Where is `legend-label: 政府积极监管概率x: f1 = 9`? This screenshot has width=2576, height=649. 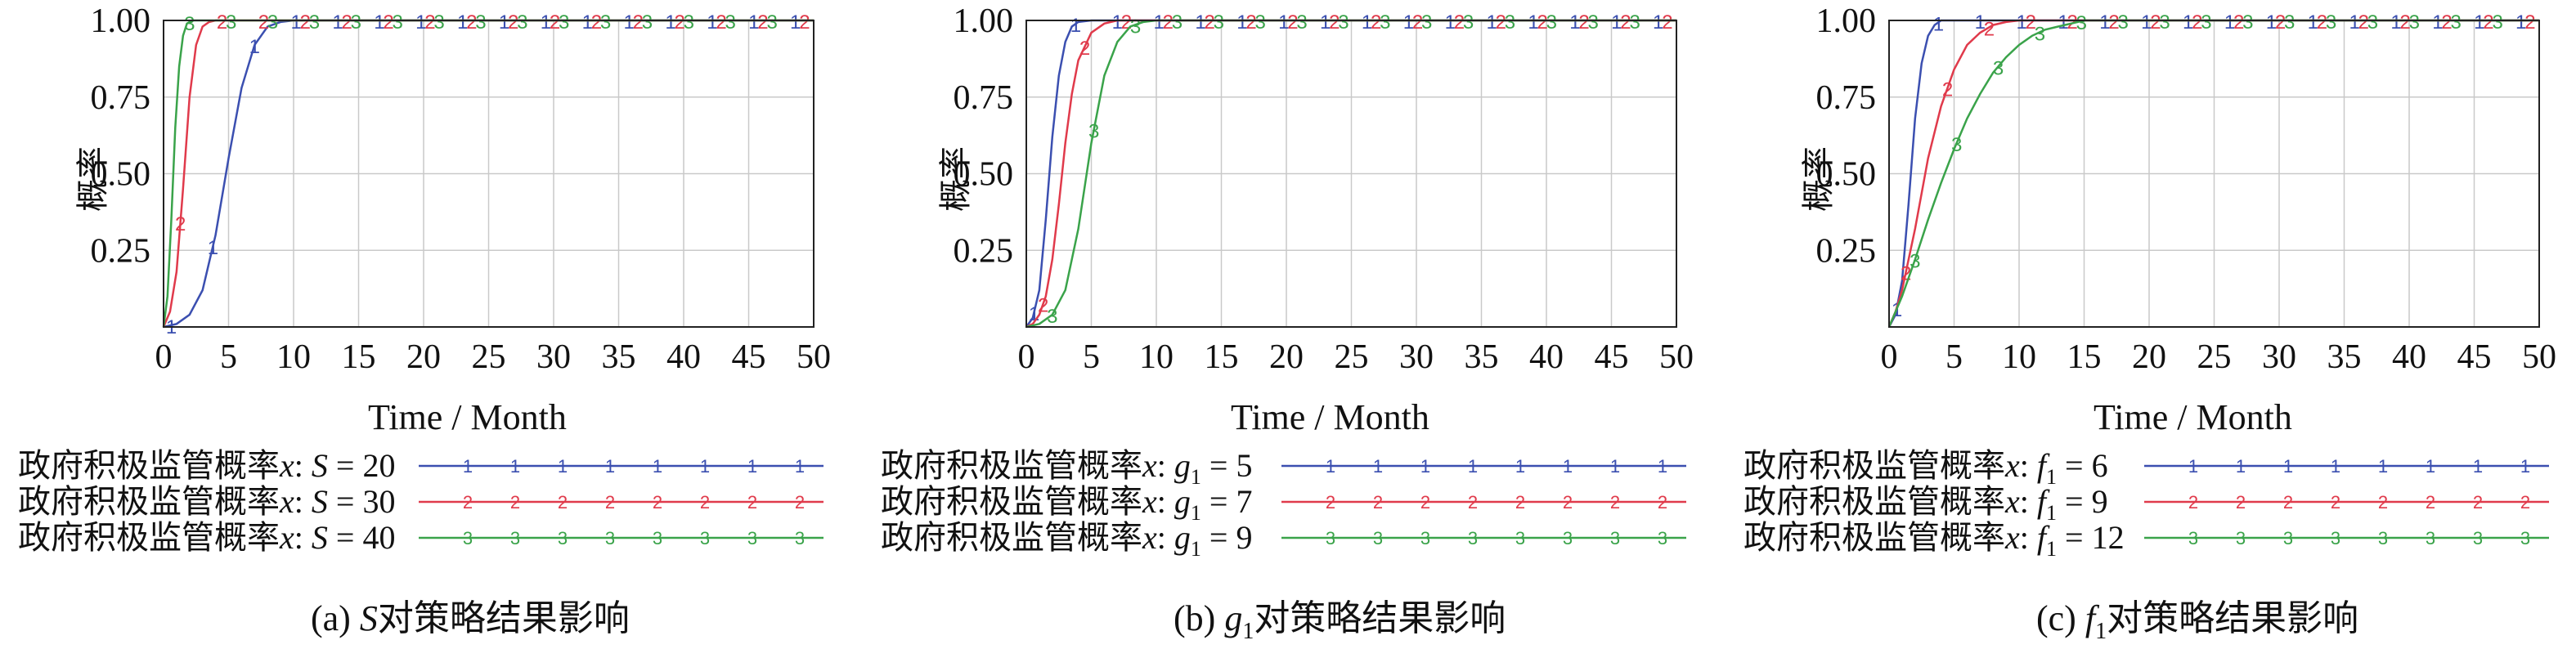 legend-label: 政府积极监管概率x: f1 = 9 is located at coordinates (1926, 507).